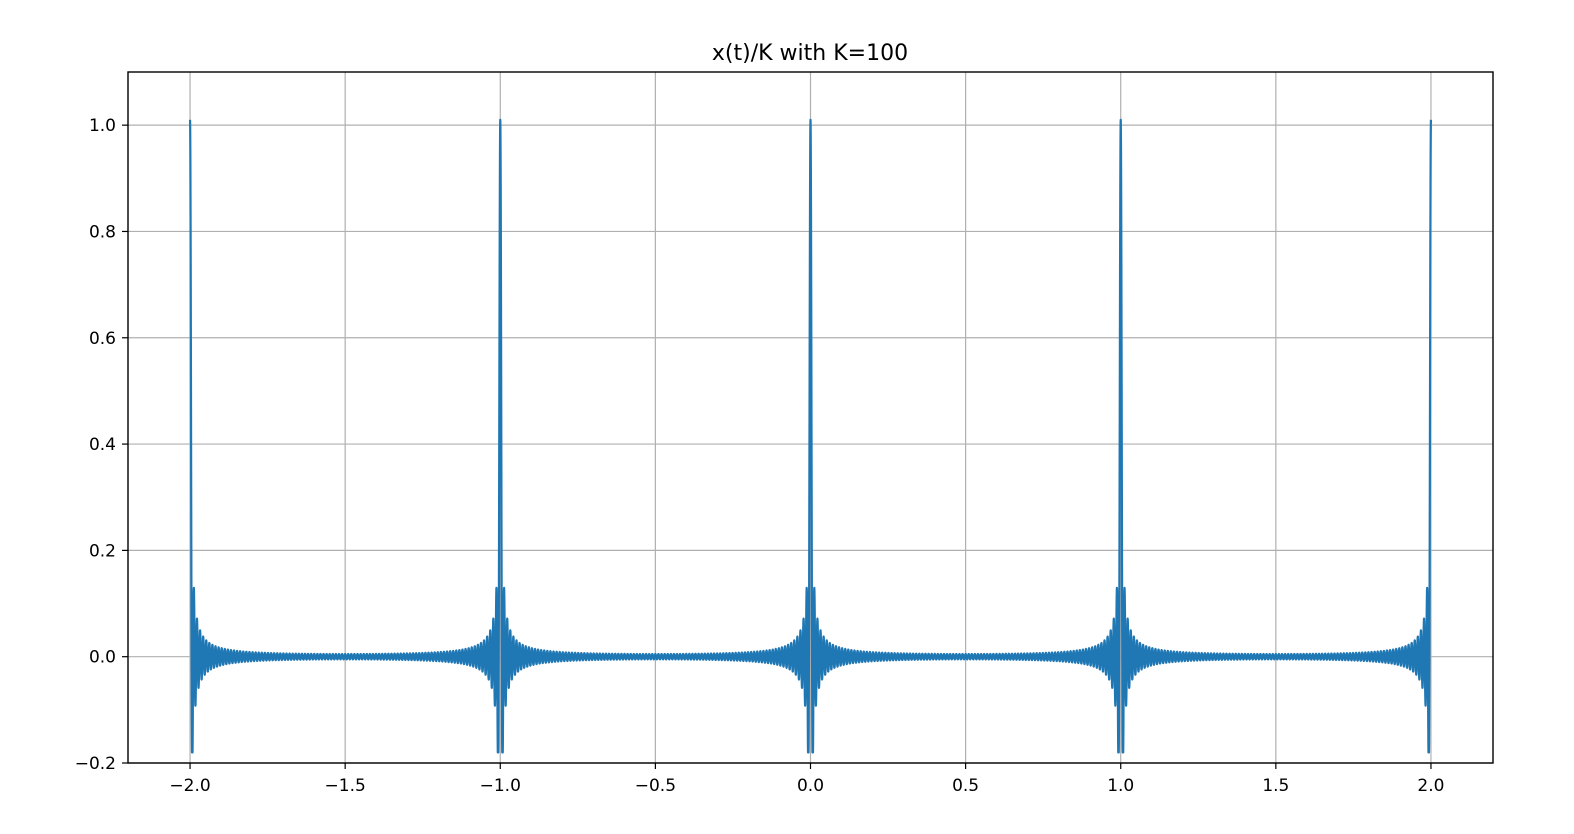 This screenshot has width=1574, height=834. I want to click on x-tick-label: −0.5, so click(655, 786).